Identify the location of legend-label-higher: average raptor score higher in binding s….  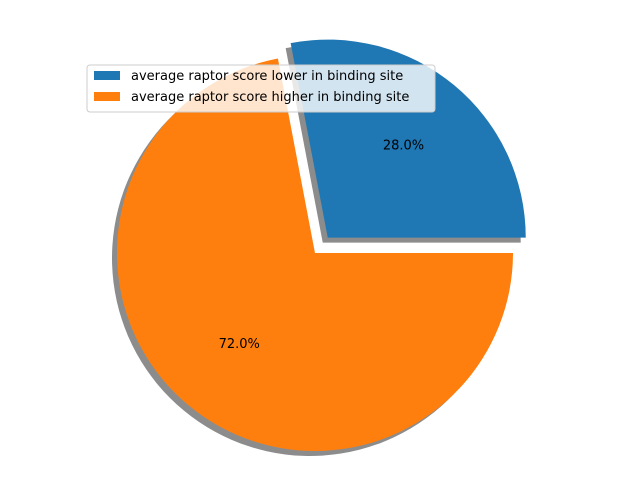
(270, 97).